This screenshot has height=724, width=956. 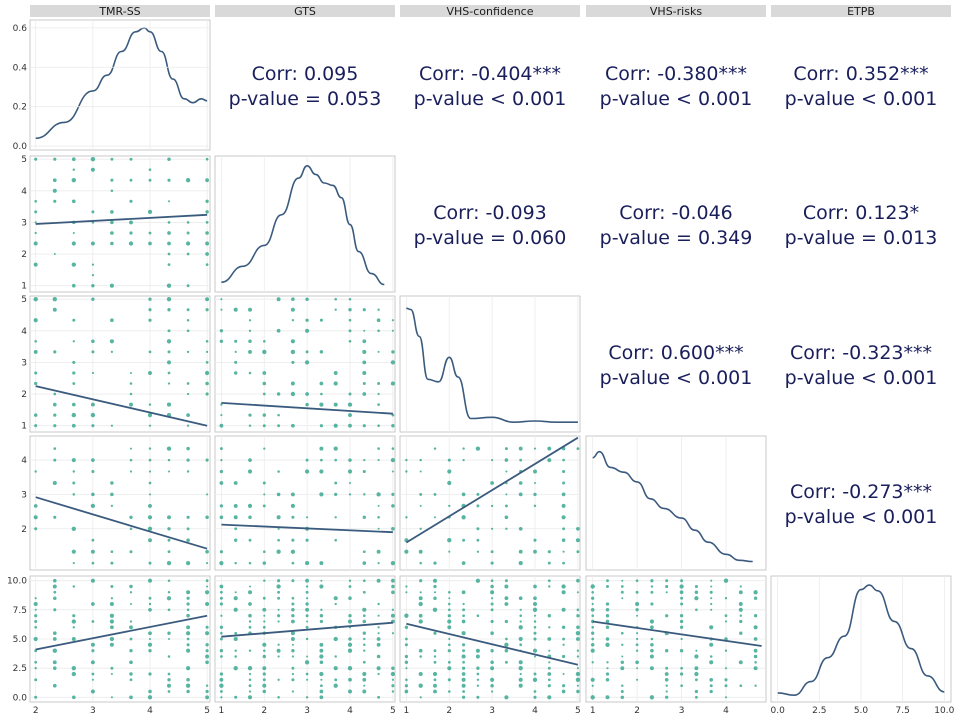 I want to click on x-tick-label: 3, so click(x=682, y=711).